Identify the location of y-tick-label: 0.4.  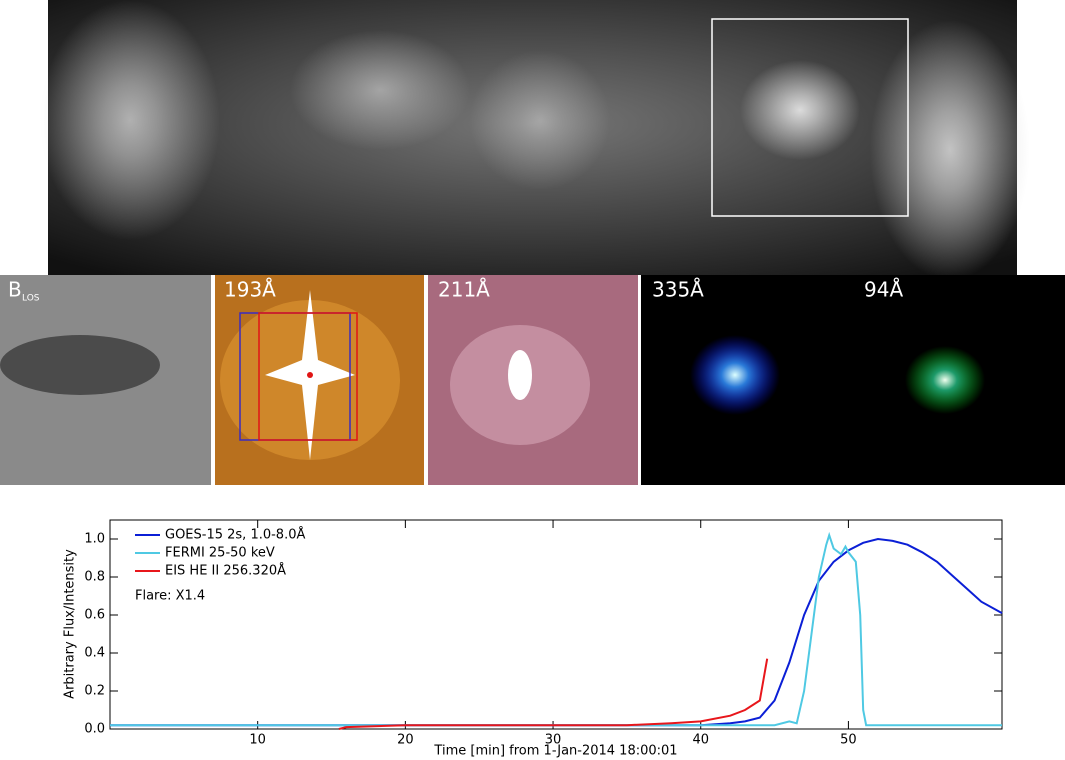
(94, 653).